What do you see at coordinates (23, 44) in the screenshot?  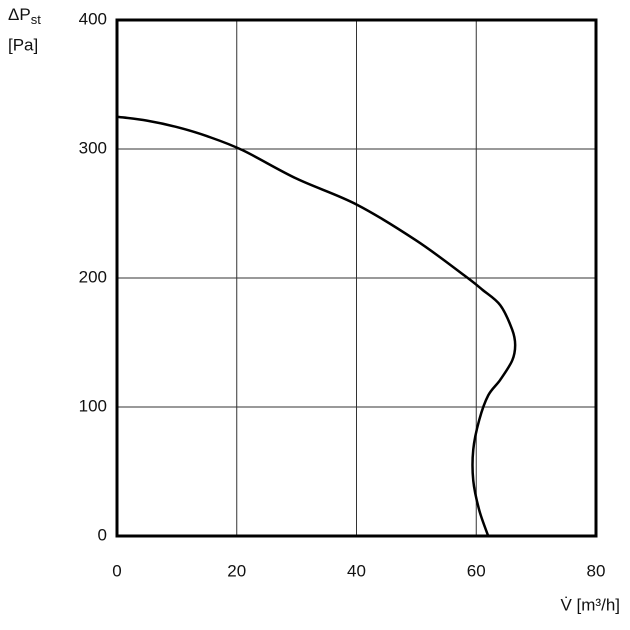 I see `y-axis-unit: [Pa]` at bounding box center [23, 44].